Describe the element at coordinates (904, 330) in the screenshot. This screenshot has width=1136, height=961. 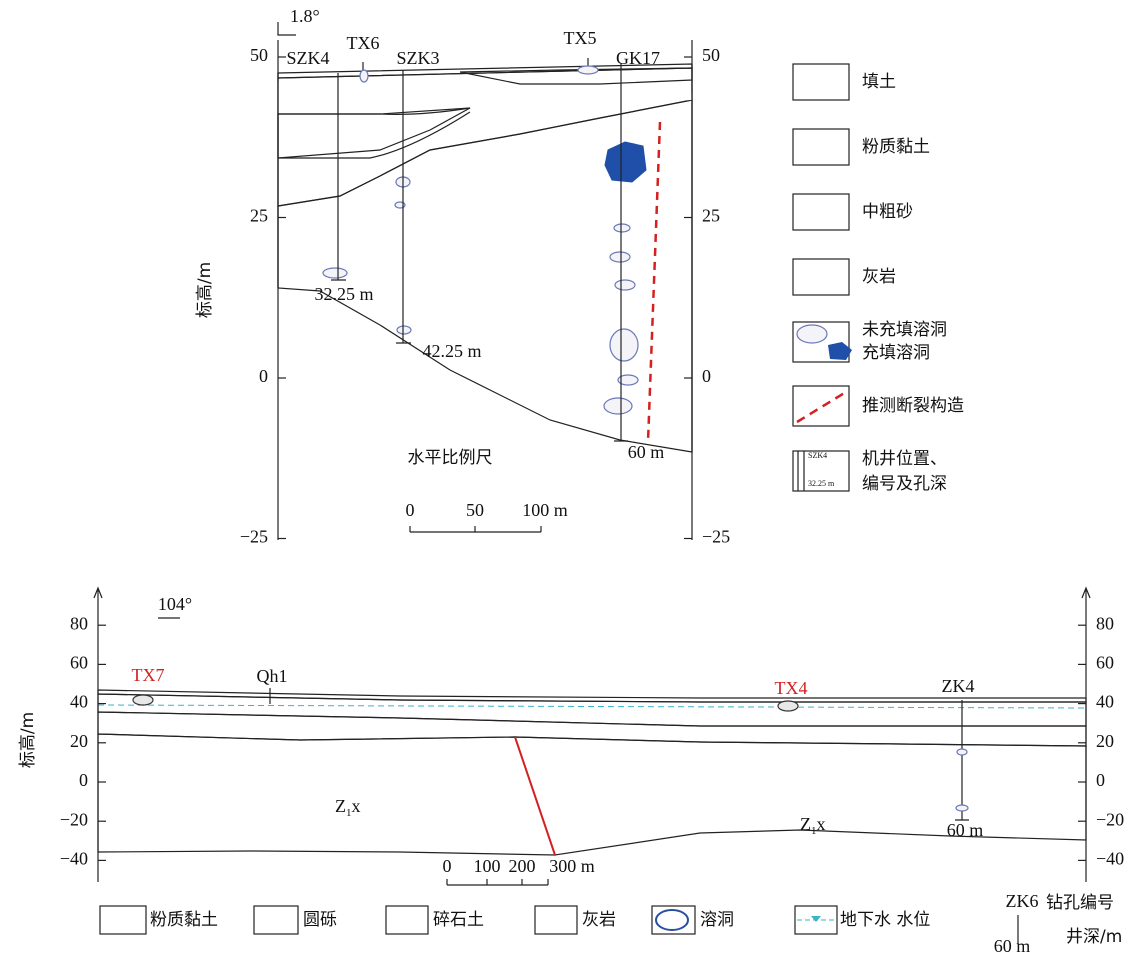
I see `legend-label: 未充填溶洞` at that location.